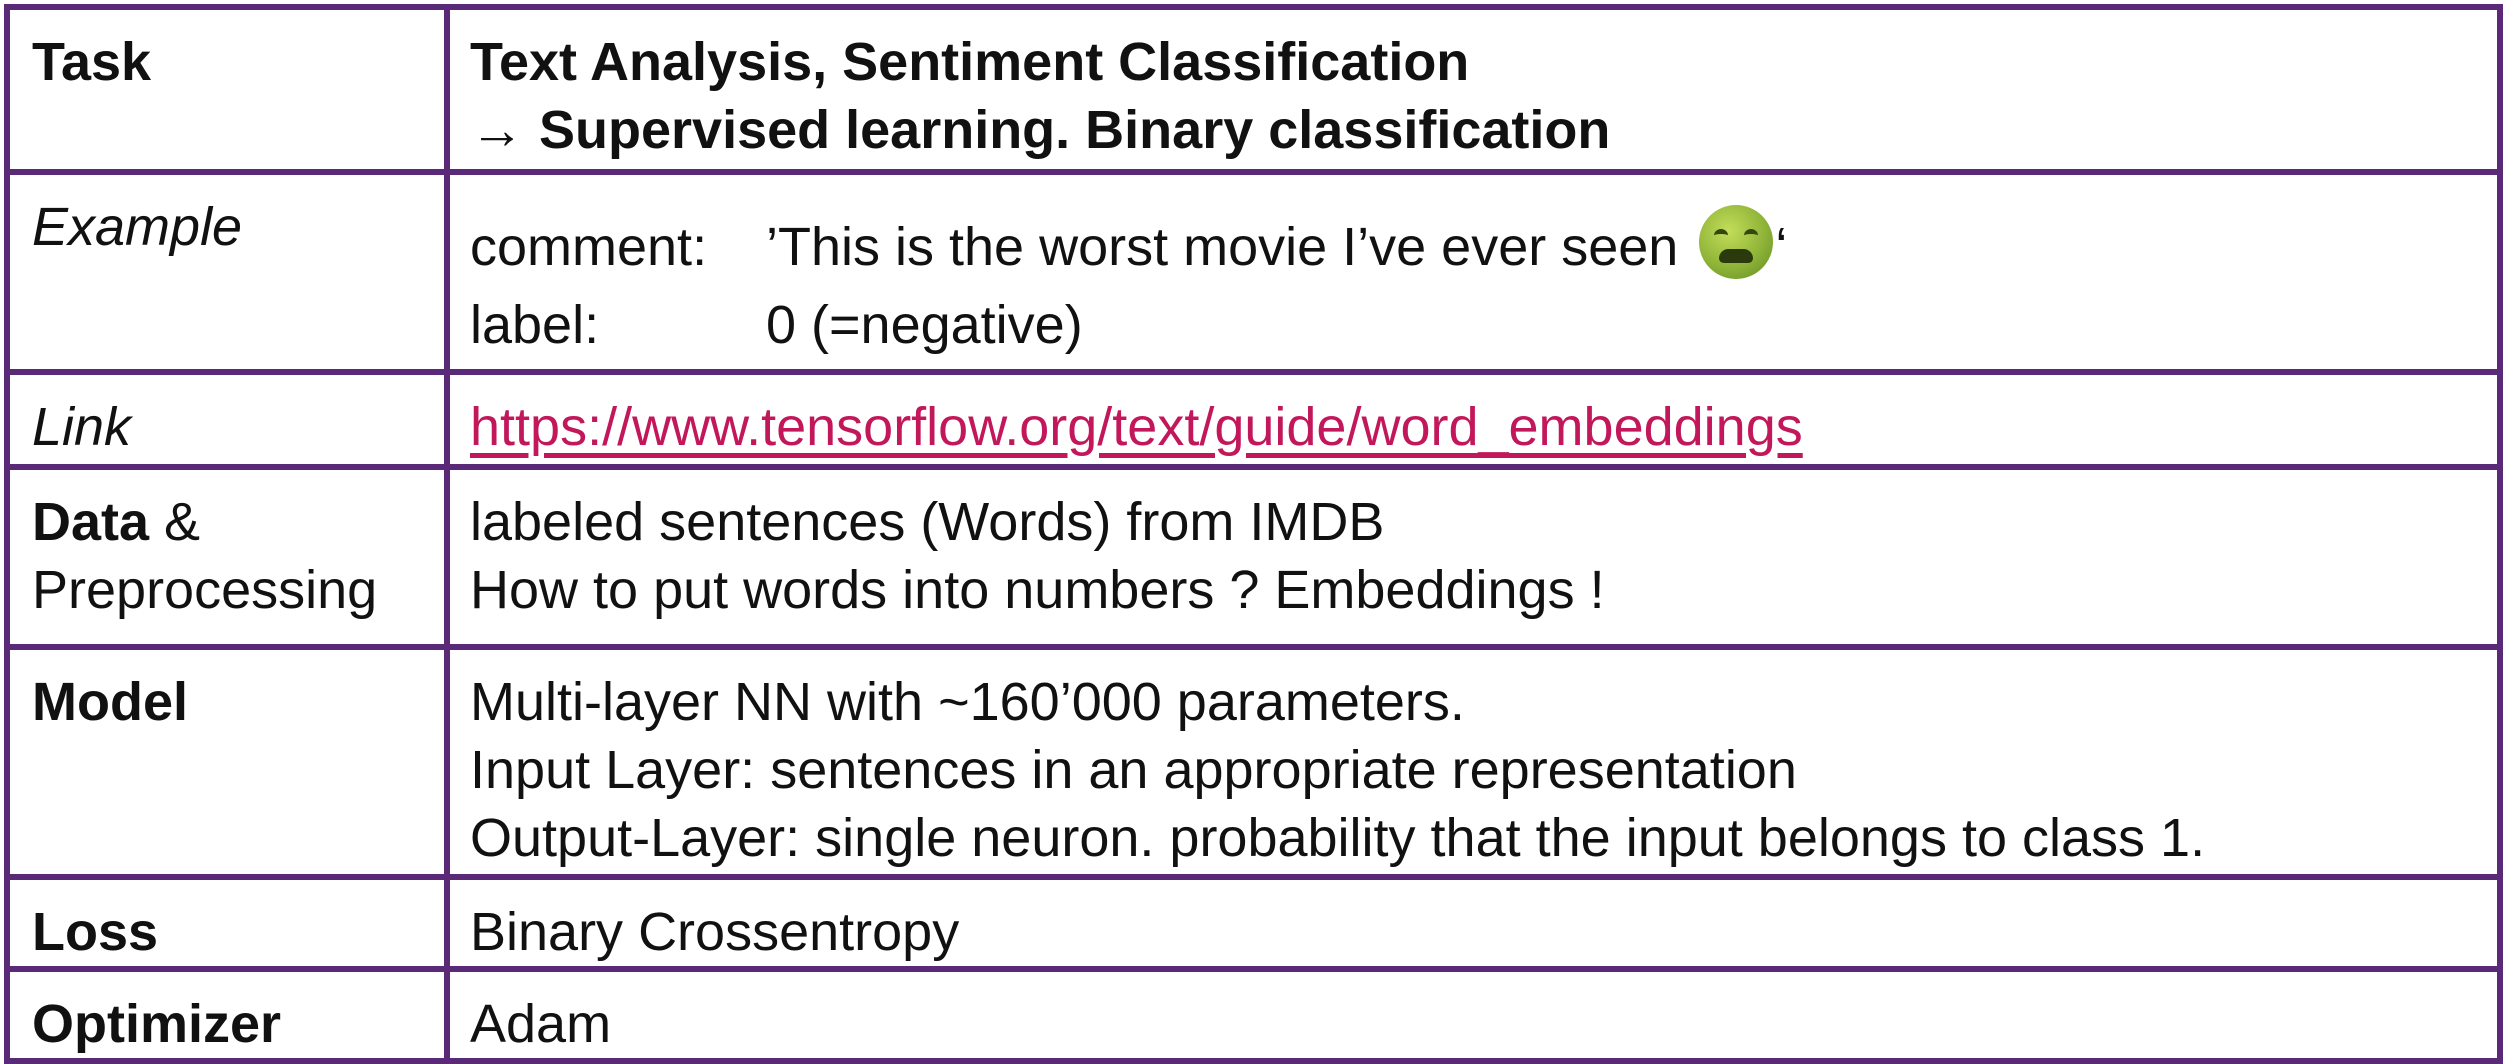  Describe the element at coordinates (227, 557) in the screenshot. I see `data-label: Data & Preprocessing` at that location.